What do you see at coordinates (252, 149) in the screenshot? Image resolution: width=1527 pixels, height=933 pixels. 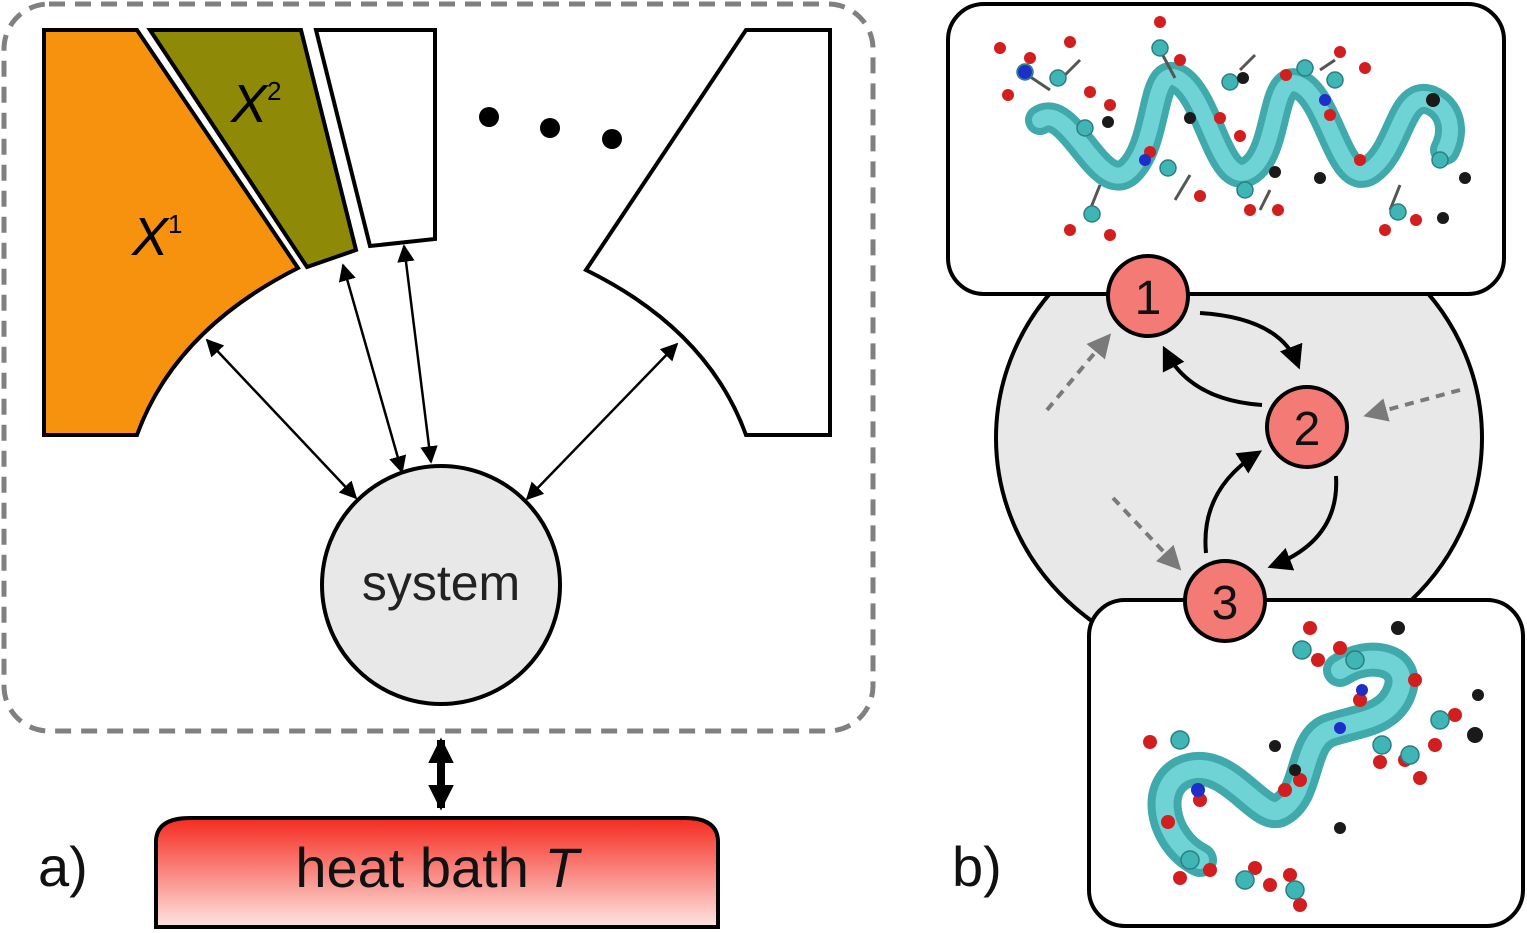 I see `reservoir-x2` at bounding box center [252, 149].